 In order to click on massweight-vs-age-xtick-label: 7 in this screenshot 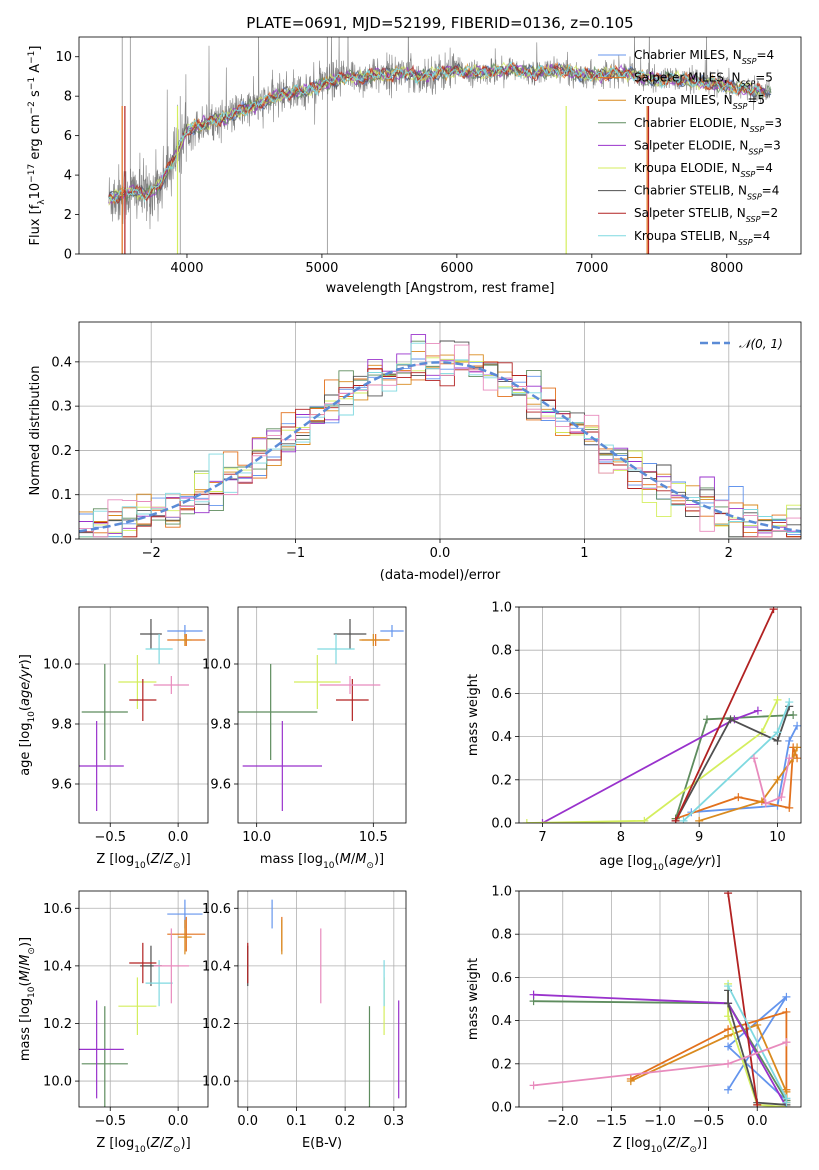, I will do `click(542, 837)`.